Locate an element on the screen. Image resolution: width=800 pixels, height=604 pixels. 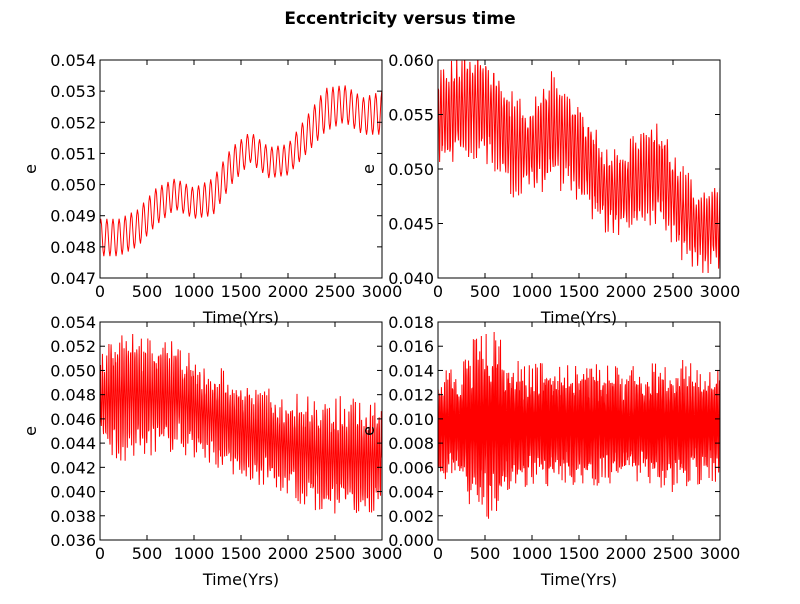
y-tick-label: 0.000 is located at coordinates (411, 540).